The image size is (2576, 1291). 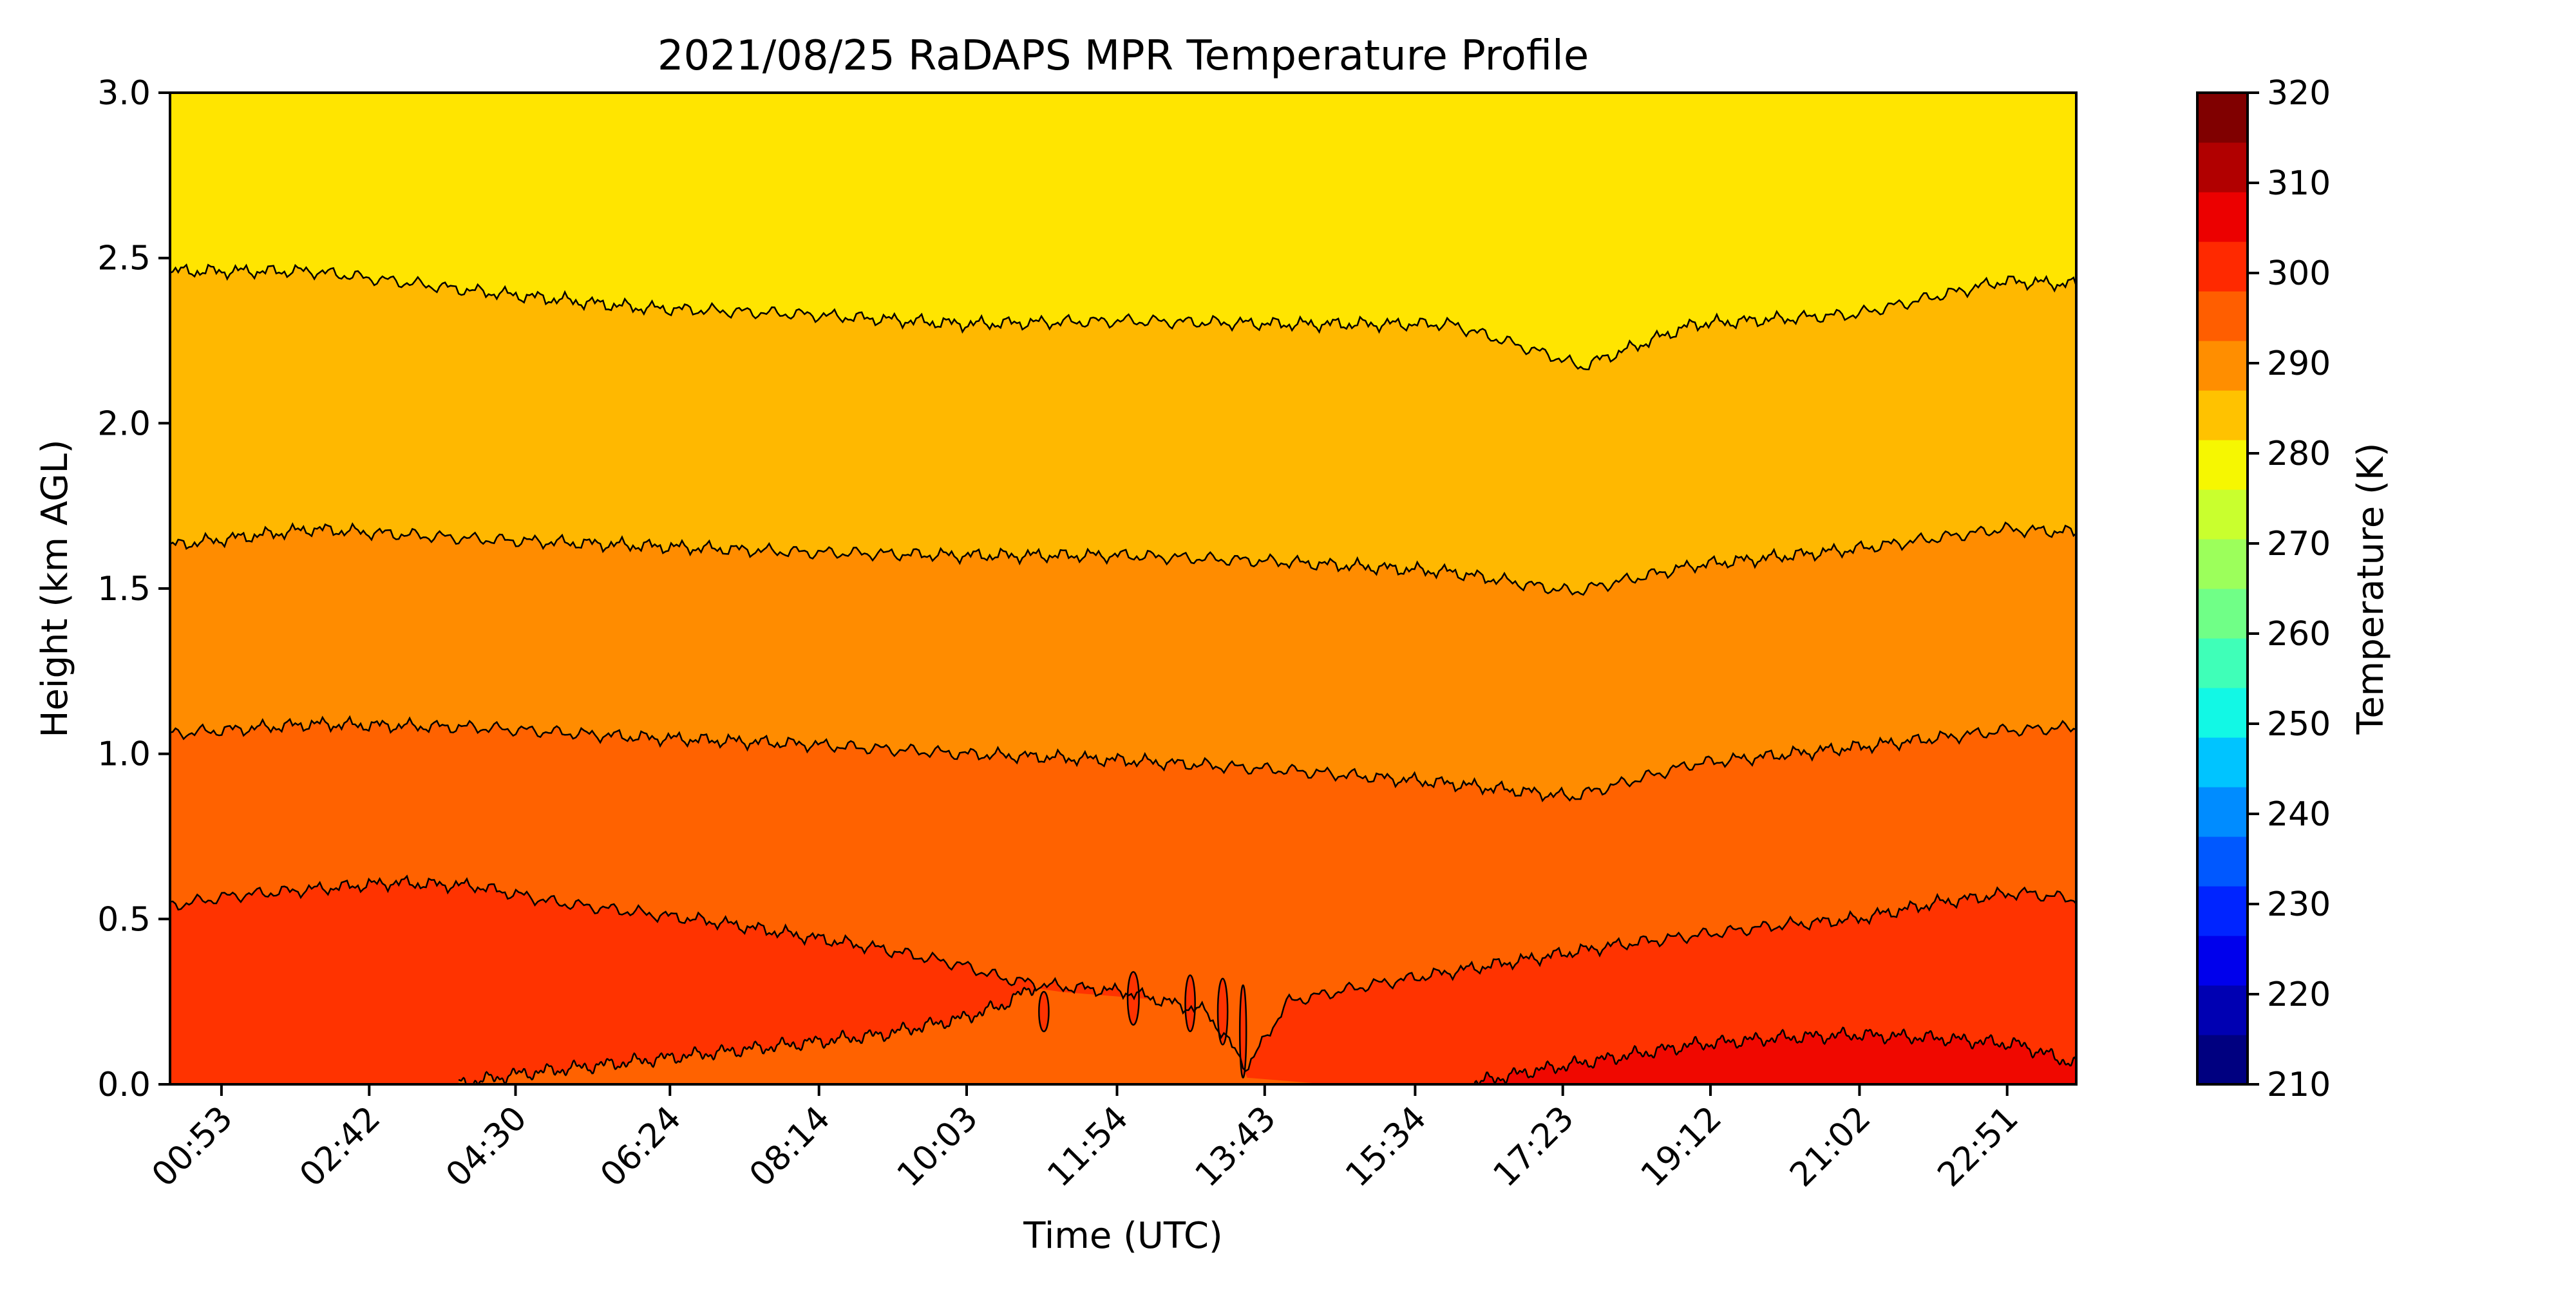 I want to click on x-tick-label: 19:12, so click(x=1682, y=1146).